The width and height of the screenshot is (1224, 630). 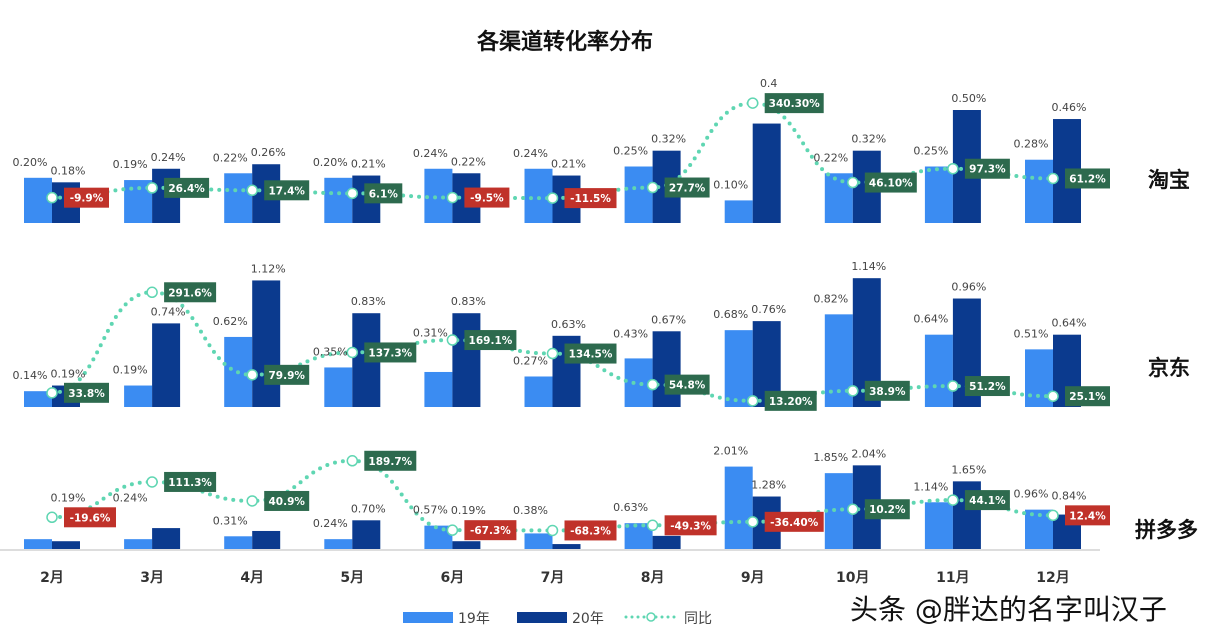 What do you see at coordinates (630, 334) in the screenshot?
I see `bar-label-19: 0.43%` at bounding box center [630, 334].